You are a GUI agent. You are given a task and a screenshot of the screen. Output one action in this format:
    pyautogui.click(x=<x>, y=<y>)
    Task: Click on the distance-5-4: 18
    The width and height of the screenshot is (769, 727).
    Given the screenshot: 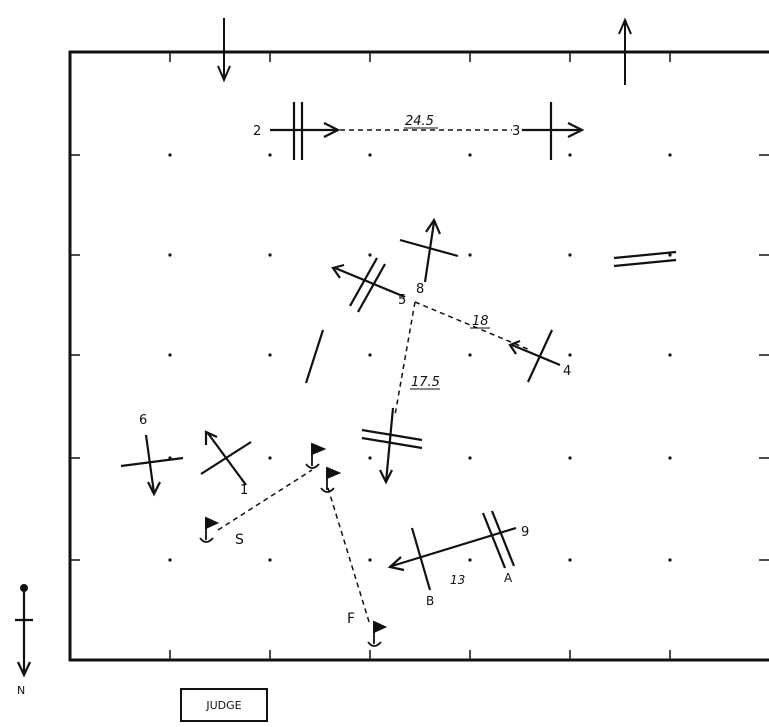 What is the action you would take?
    pyautogui.click(x=480, y=321)
    